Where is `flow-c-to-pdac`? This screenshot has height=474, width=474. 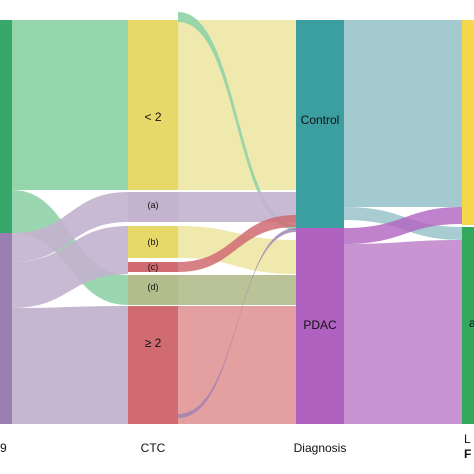
flow-c-to-pdac is located at coordinates (237, 243).